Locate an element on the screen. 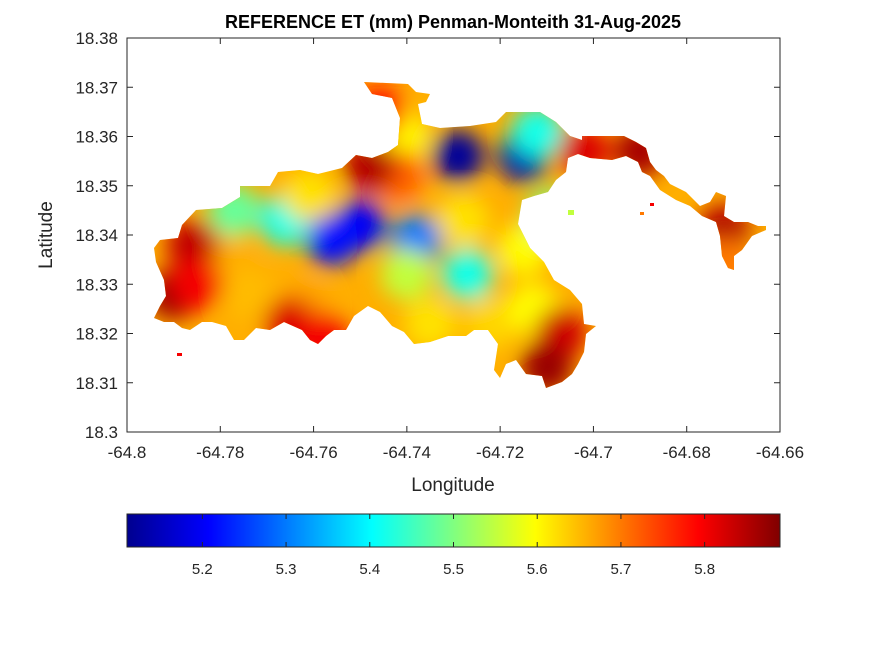 The height and width of the screenshot is (656, 875). y-tick-label: 18.3 is located at coordinates (101, 432).